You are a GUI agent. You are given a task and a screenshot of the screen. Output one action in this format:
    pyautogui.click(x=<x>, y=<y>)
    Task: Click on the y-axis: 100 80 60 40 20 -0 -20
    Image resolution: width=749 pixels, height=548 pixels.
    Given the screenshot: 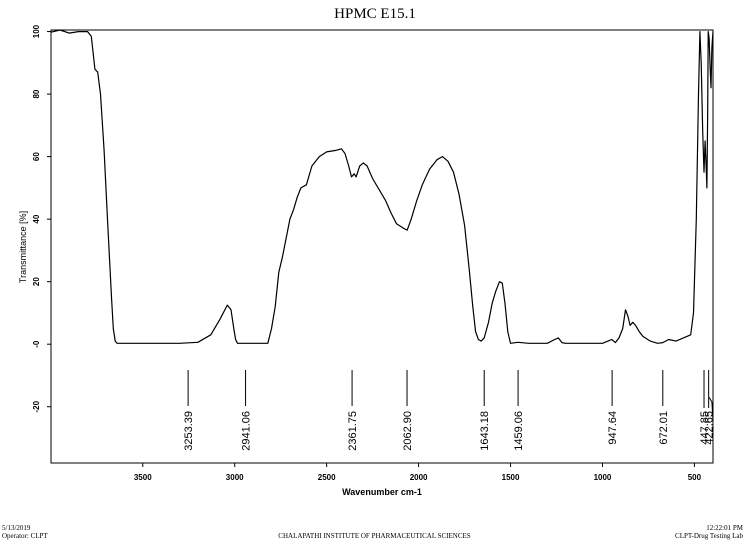 What is the action you would take?
    pyautogui.click(x=41, y=218)
    